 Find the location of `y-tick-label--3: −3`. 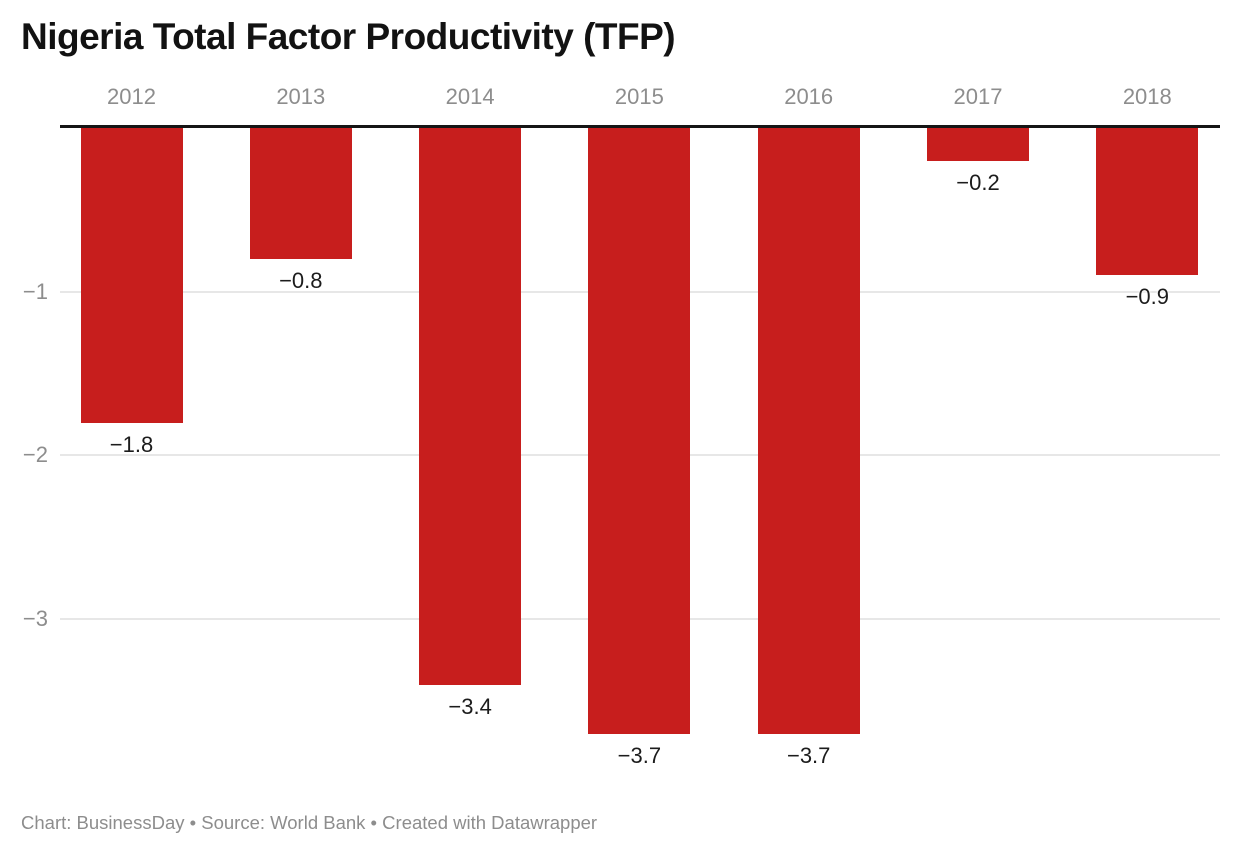

y-tick-label--3: −3 is located at coordinates (35, 619).